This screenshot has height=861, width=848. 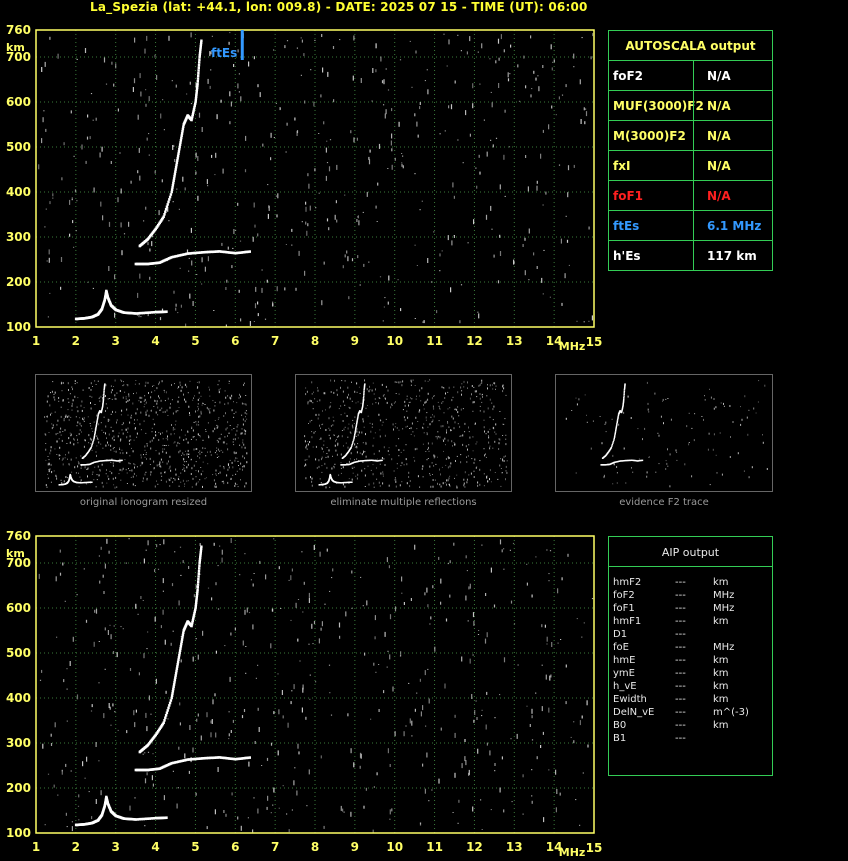 What do you see at coordinates (18, 192) in the screenshot?
I see `y-tick-label: 400` at bounding box center [18, 192].